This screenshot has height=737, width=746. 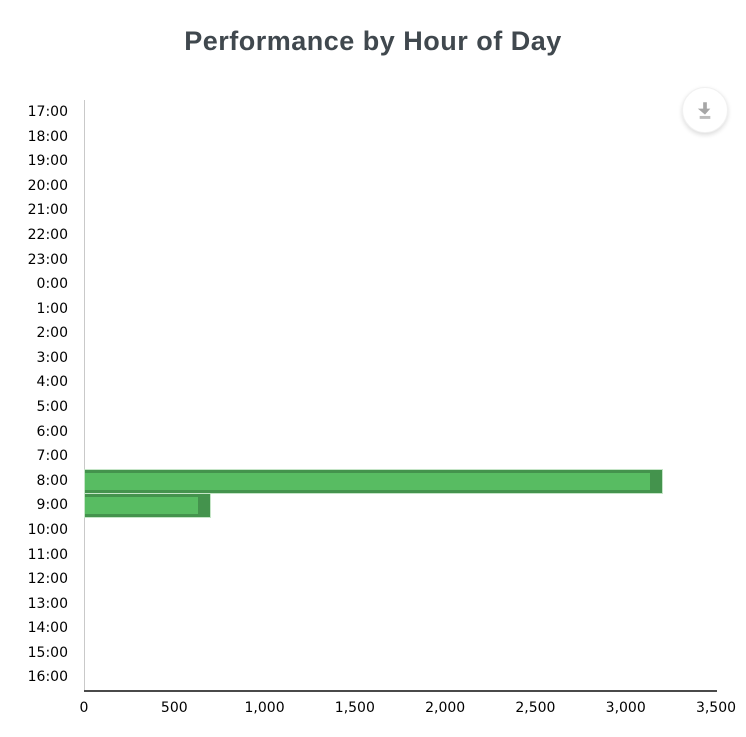 What do you see at coordinates (52, 357) in the screenshot?
I see `y-axis-label: 3:00` at bounding box center [52, 357].